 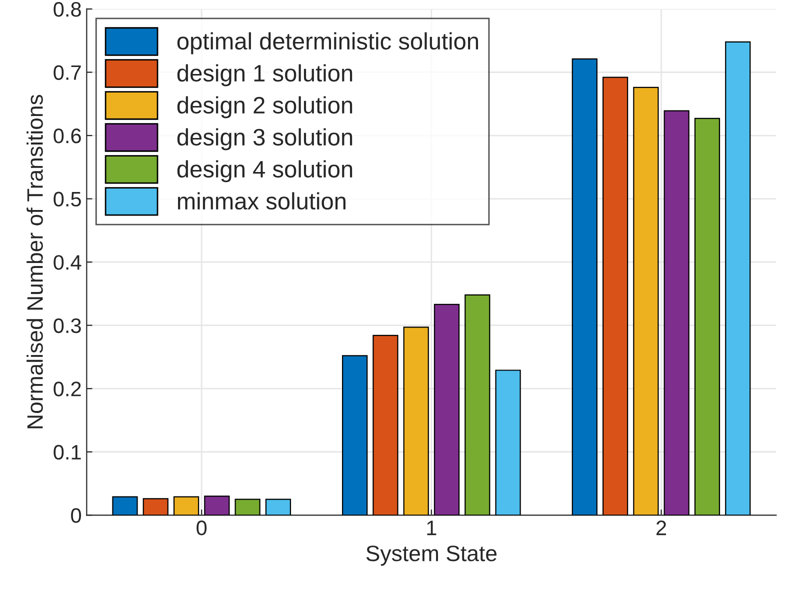 I want to click on legend-label: minmax solution, so click(x=262, y=201).